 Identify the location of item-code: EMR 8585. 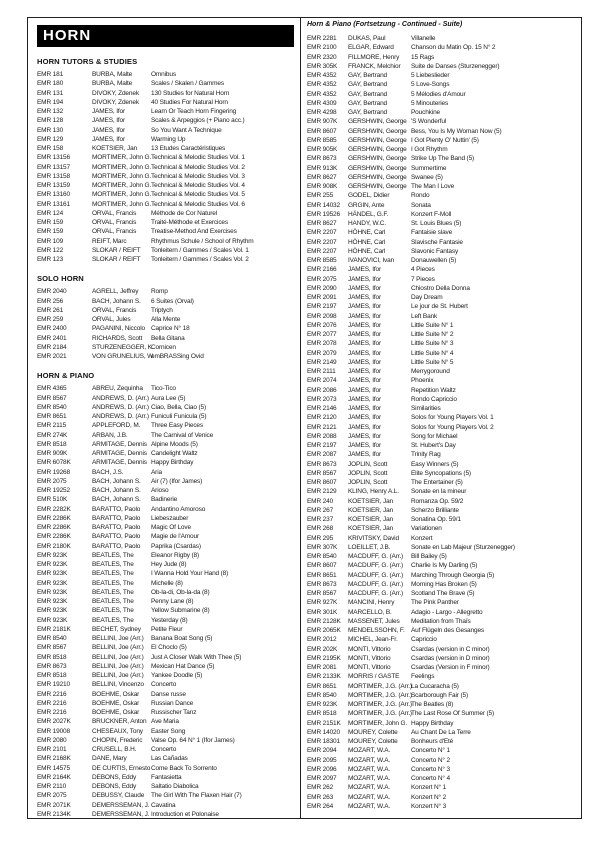
(322, 140).